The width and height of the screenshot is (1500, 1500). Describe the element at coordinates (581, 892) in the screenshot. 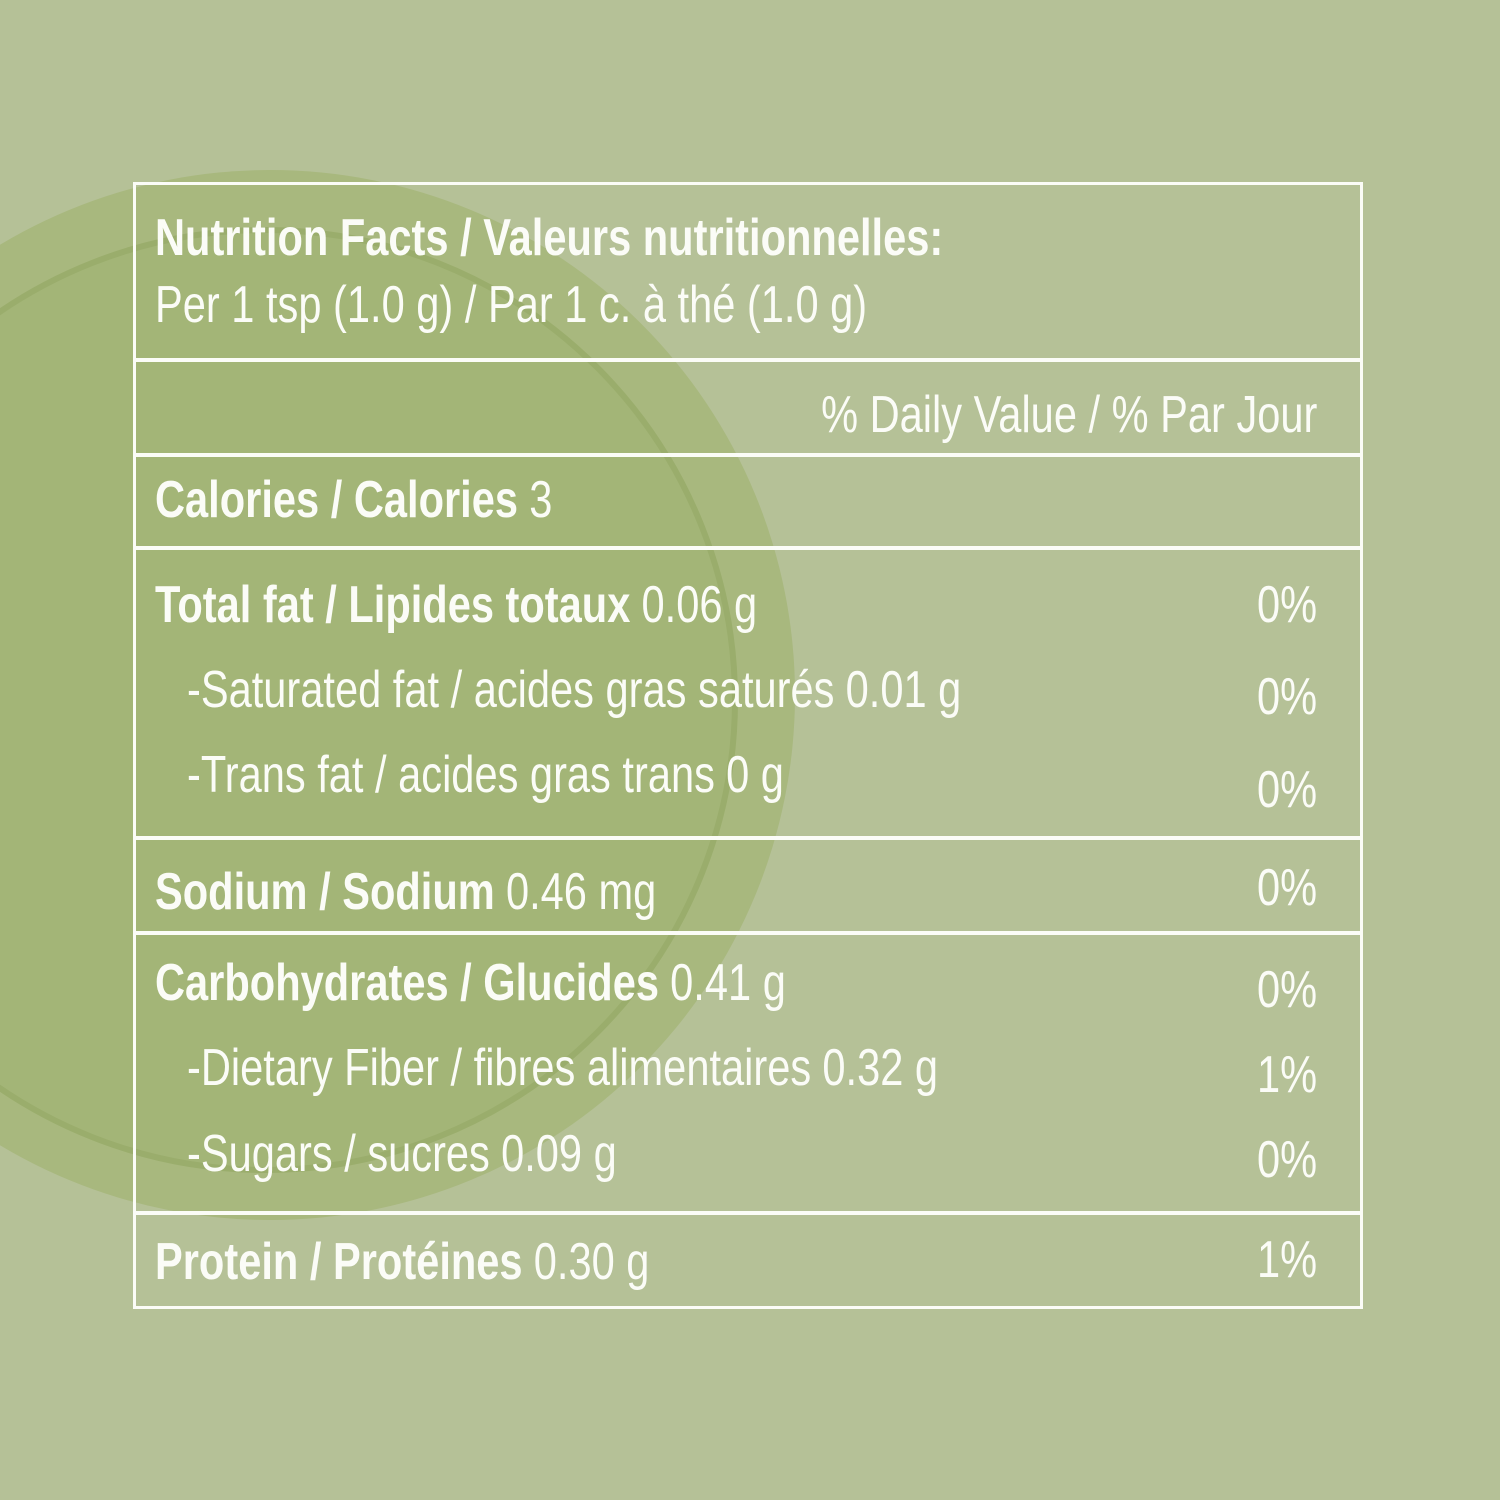

I see `amount: 0.46 mg` at that location.